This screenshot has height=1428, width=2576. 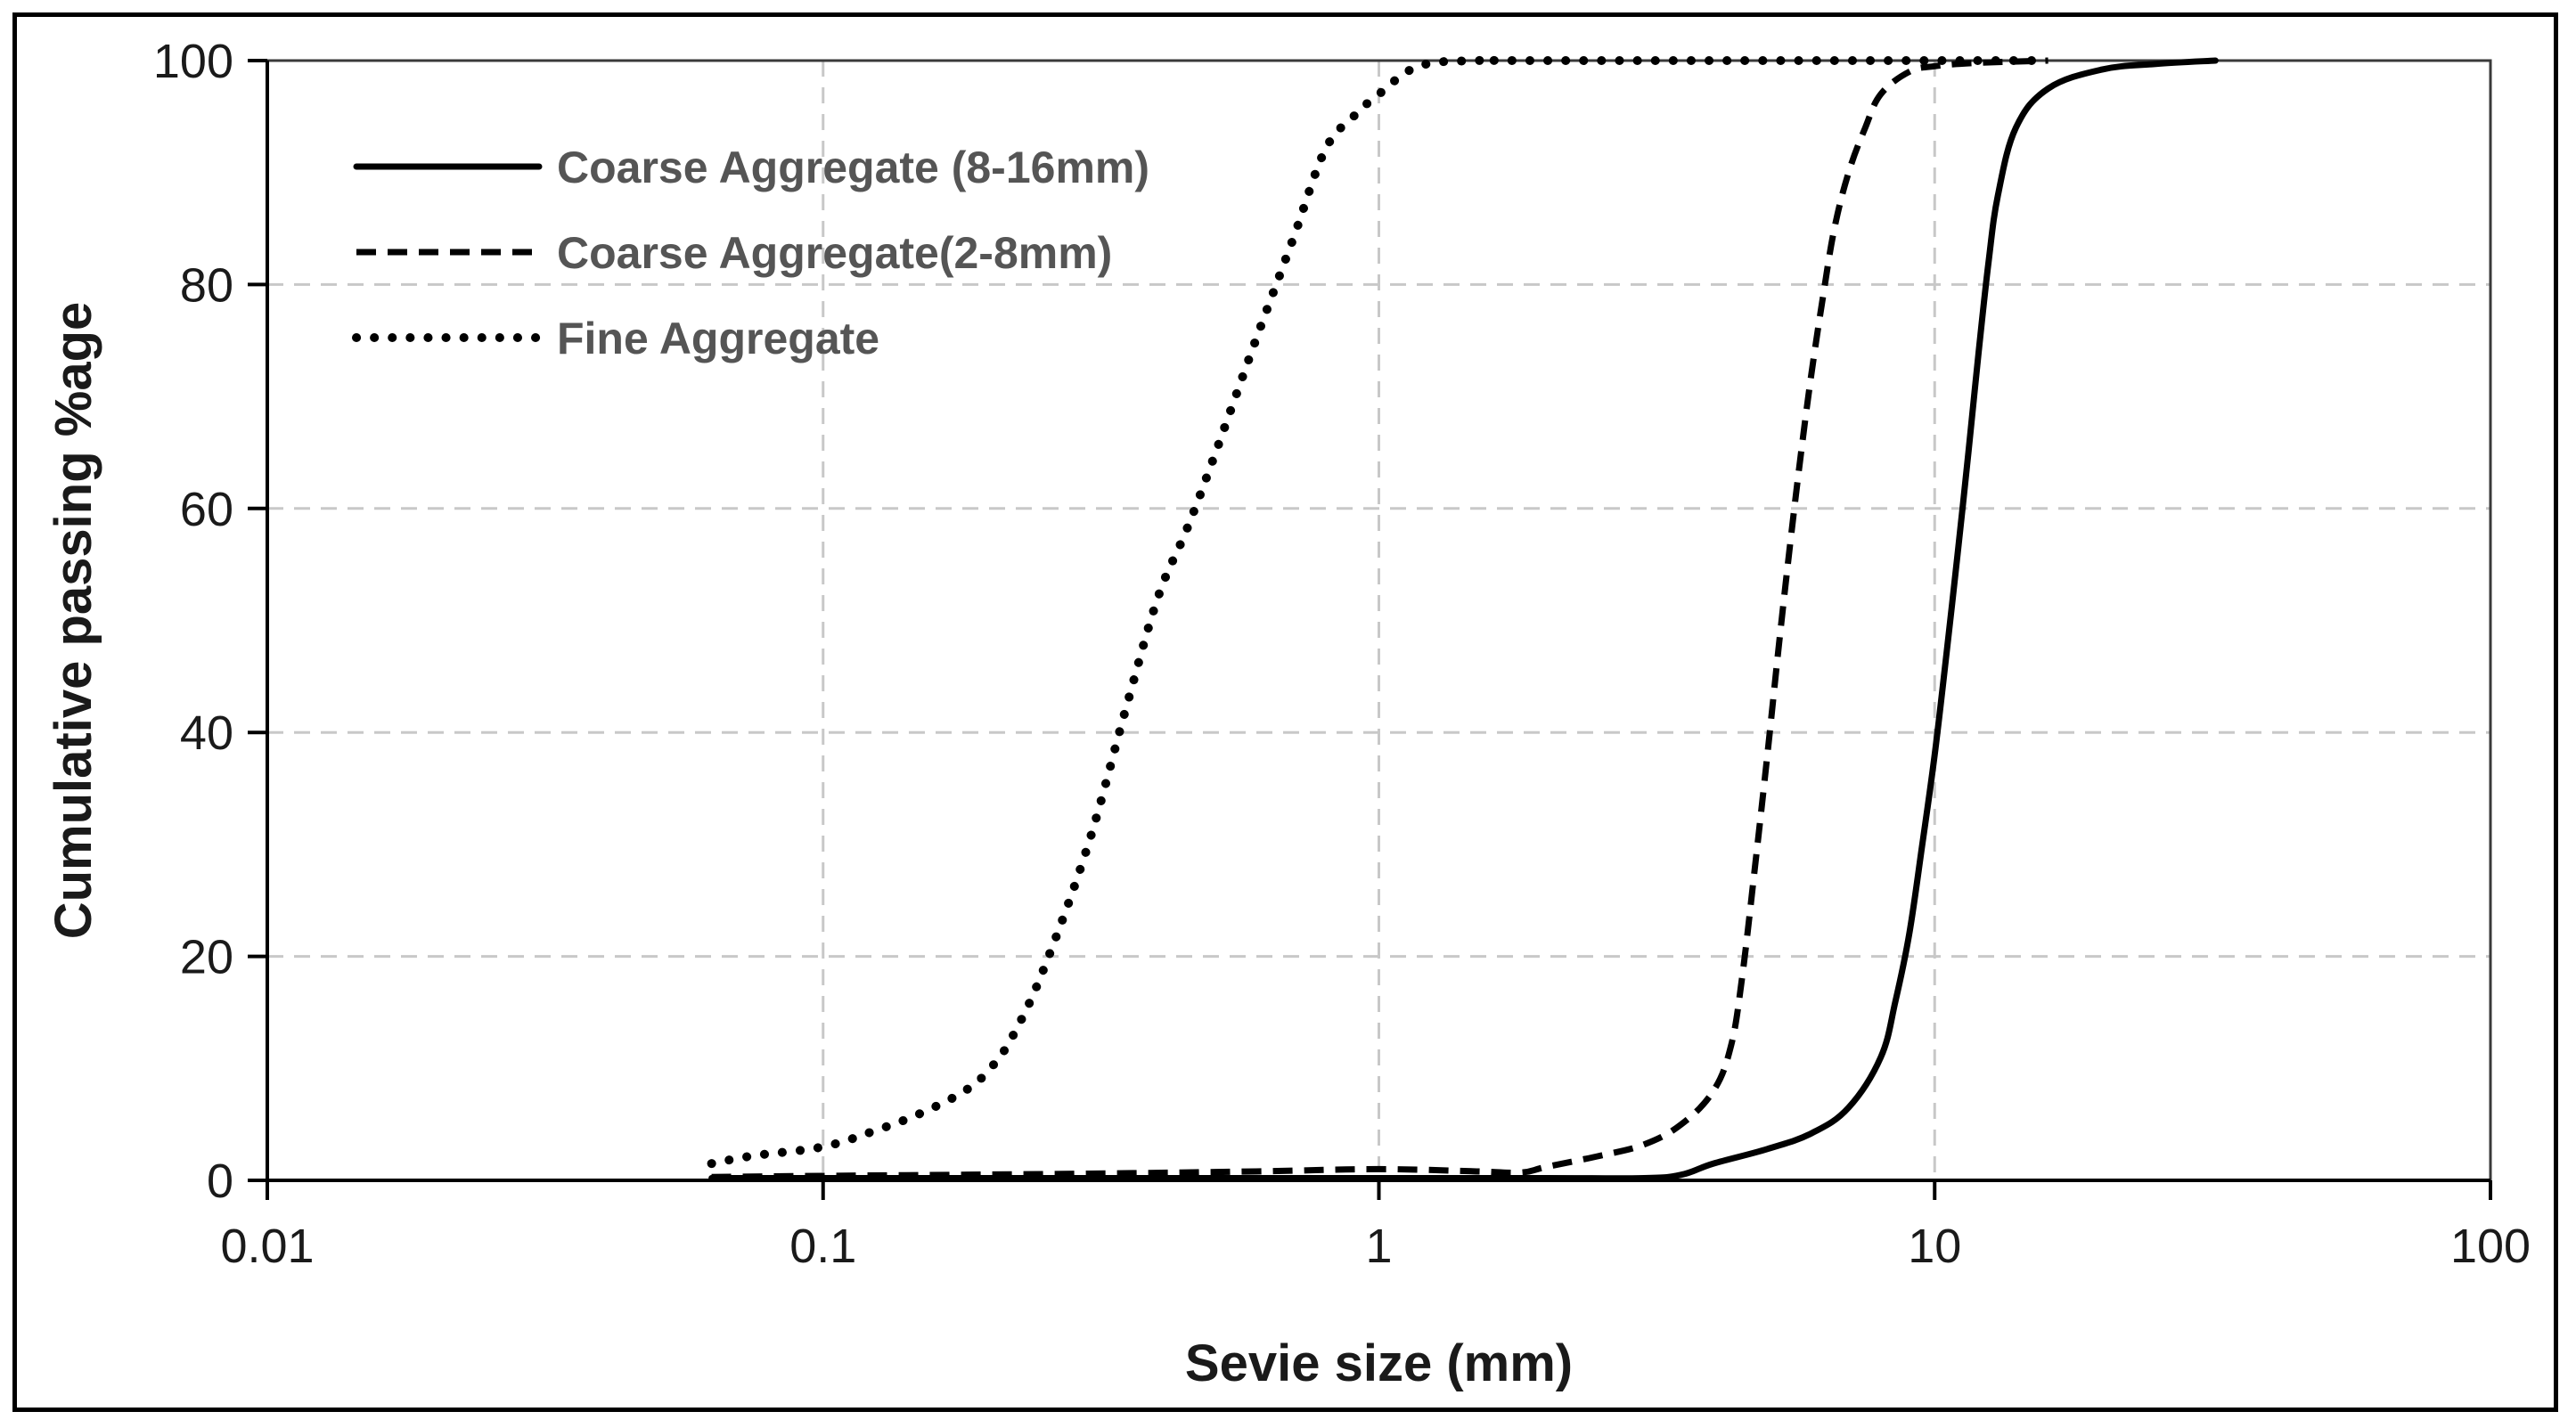 What do you see at coordinates (220, 1181) in the screenshot?
I see `y-tick-label: 0` at bounding box center [220, 1181].